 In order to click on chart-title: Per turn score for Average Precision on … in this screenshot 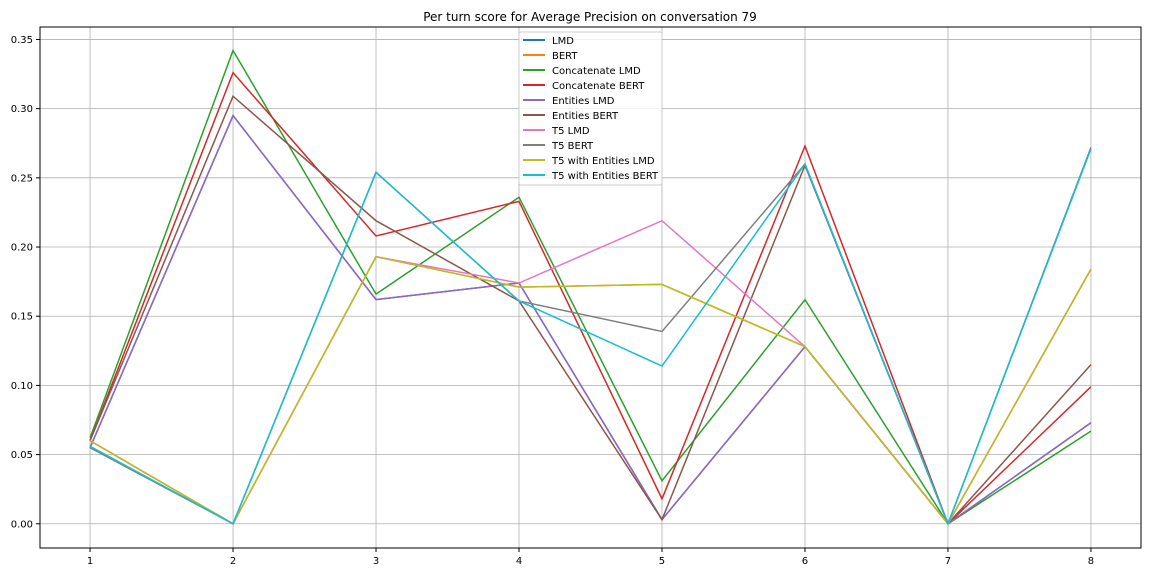, I will do `click(590, 17)`.